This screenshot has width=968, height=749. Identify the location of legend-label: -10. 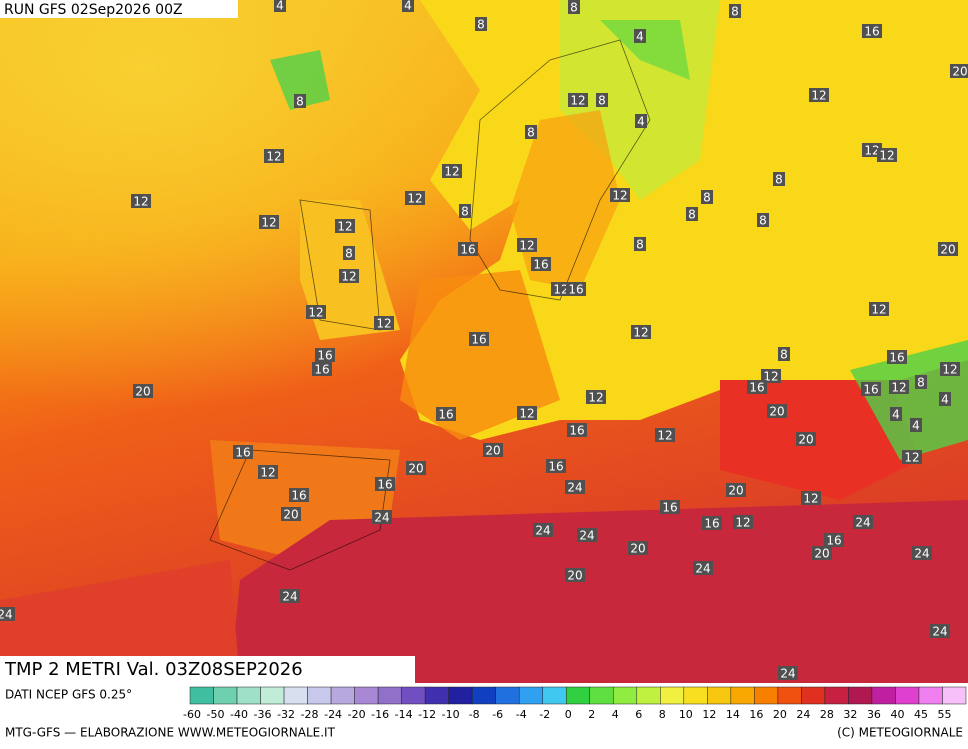
(451, 714).